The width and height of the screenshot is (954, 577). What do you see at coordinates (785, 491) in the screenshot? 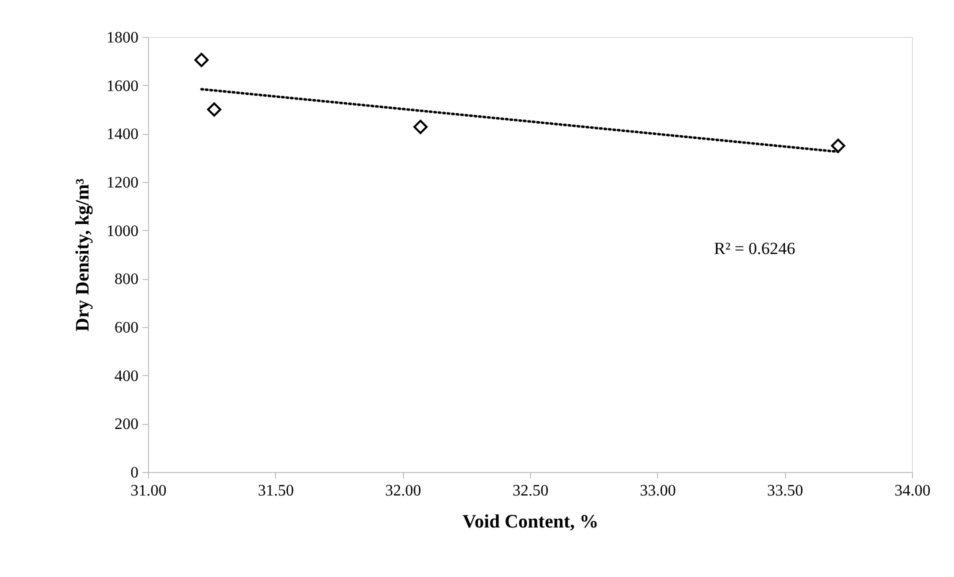
I see `x-tick-label: 33.50` at bounding box center [785, 491].